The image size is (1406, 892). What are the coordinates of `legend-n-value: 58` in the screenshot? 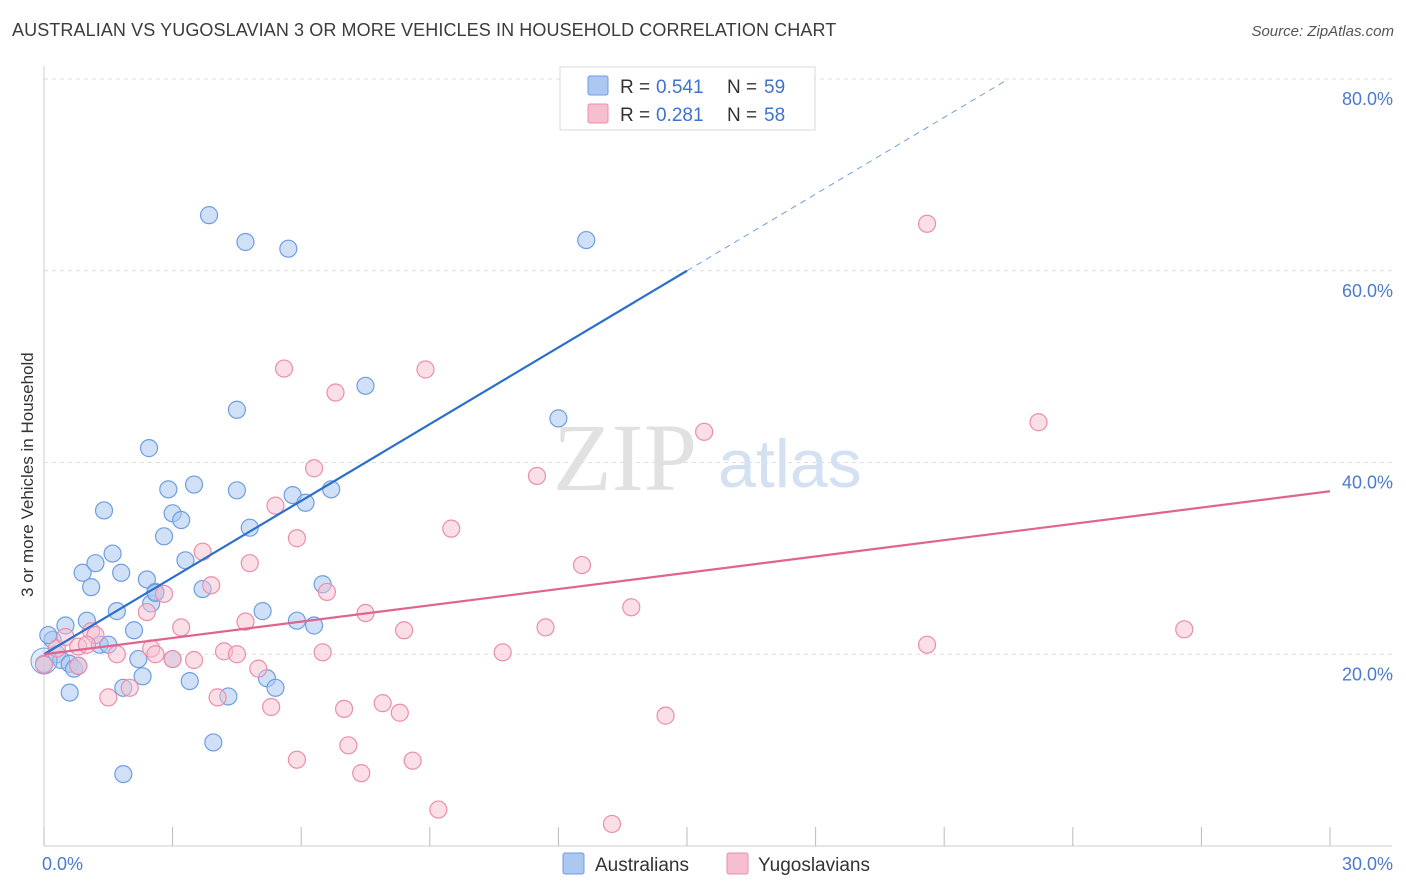 It's located at (774, 115).